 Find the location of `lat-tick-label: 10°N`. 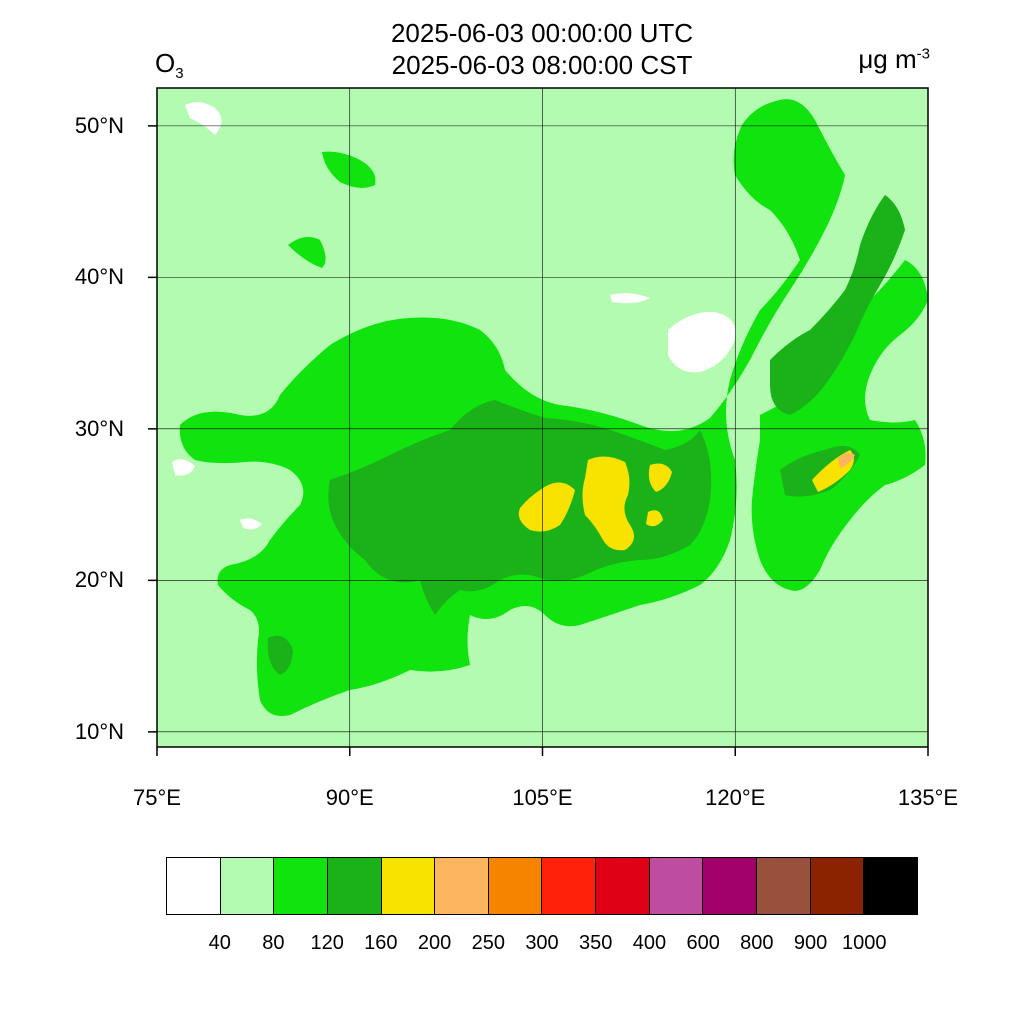

lat-tick-label: 10°N is located at coordinates (99, 731).